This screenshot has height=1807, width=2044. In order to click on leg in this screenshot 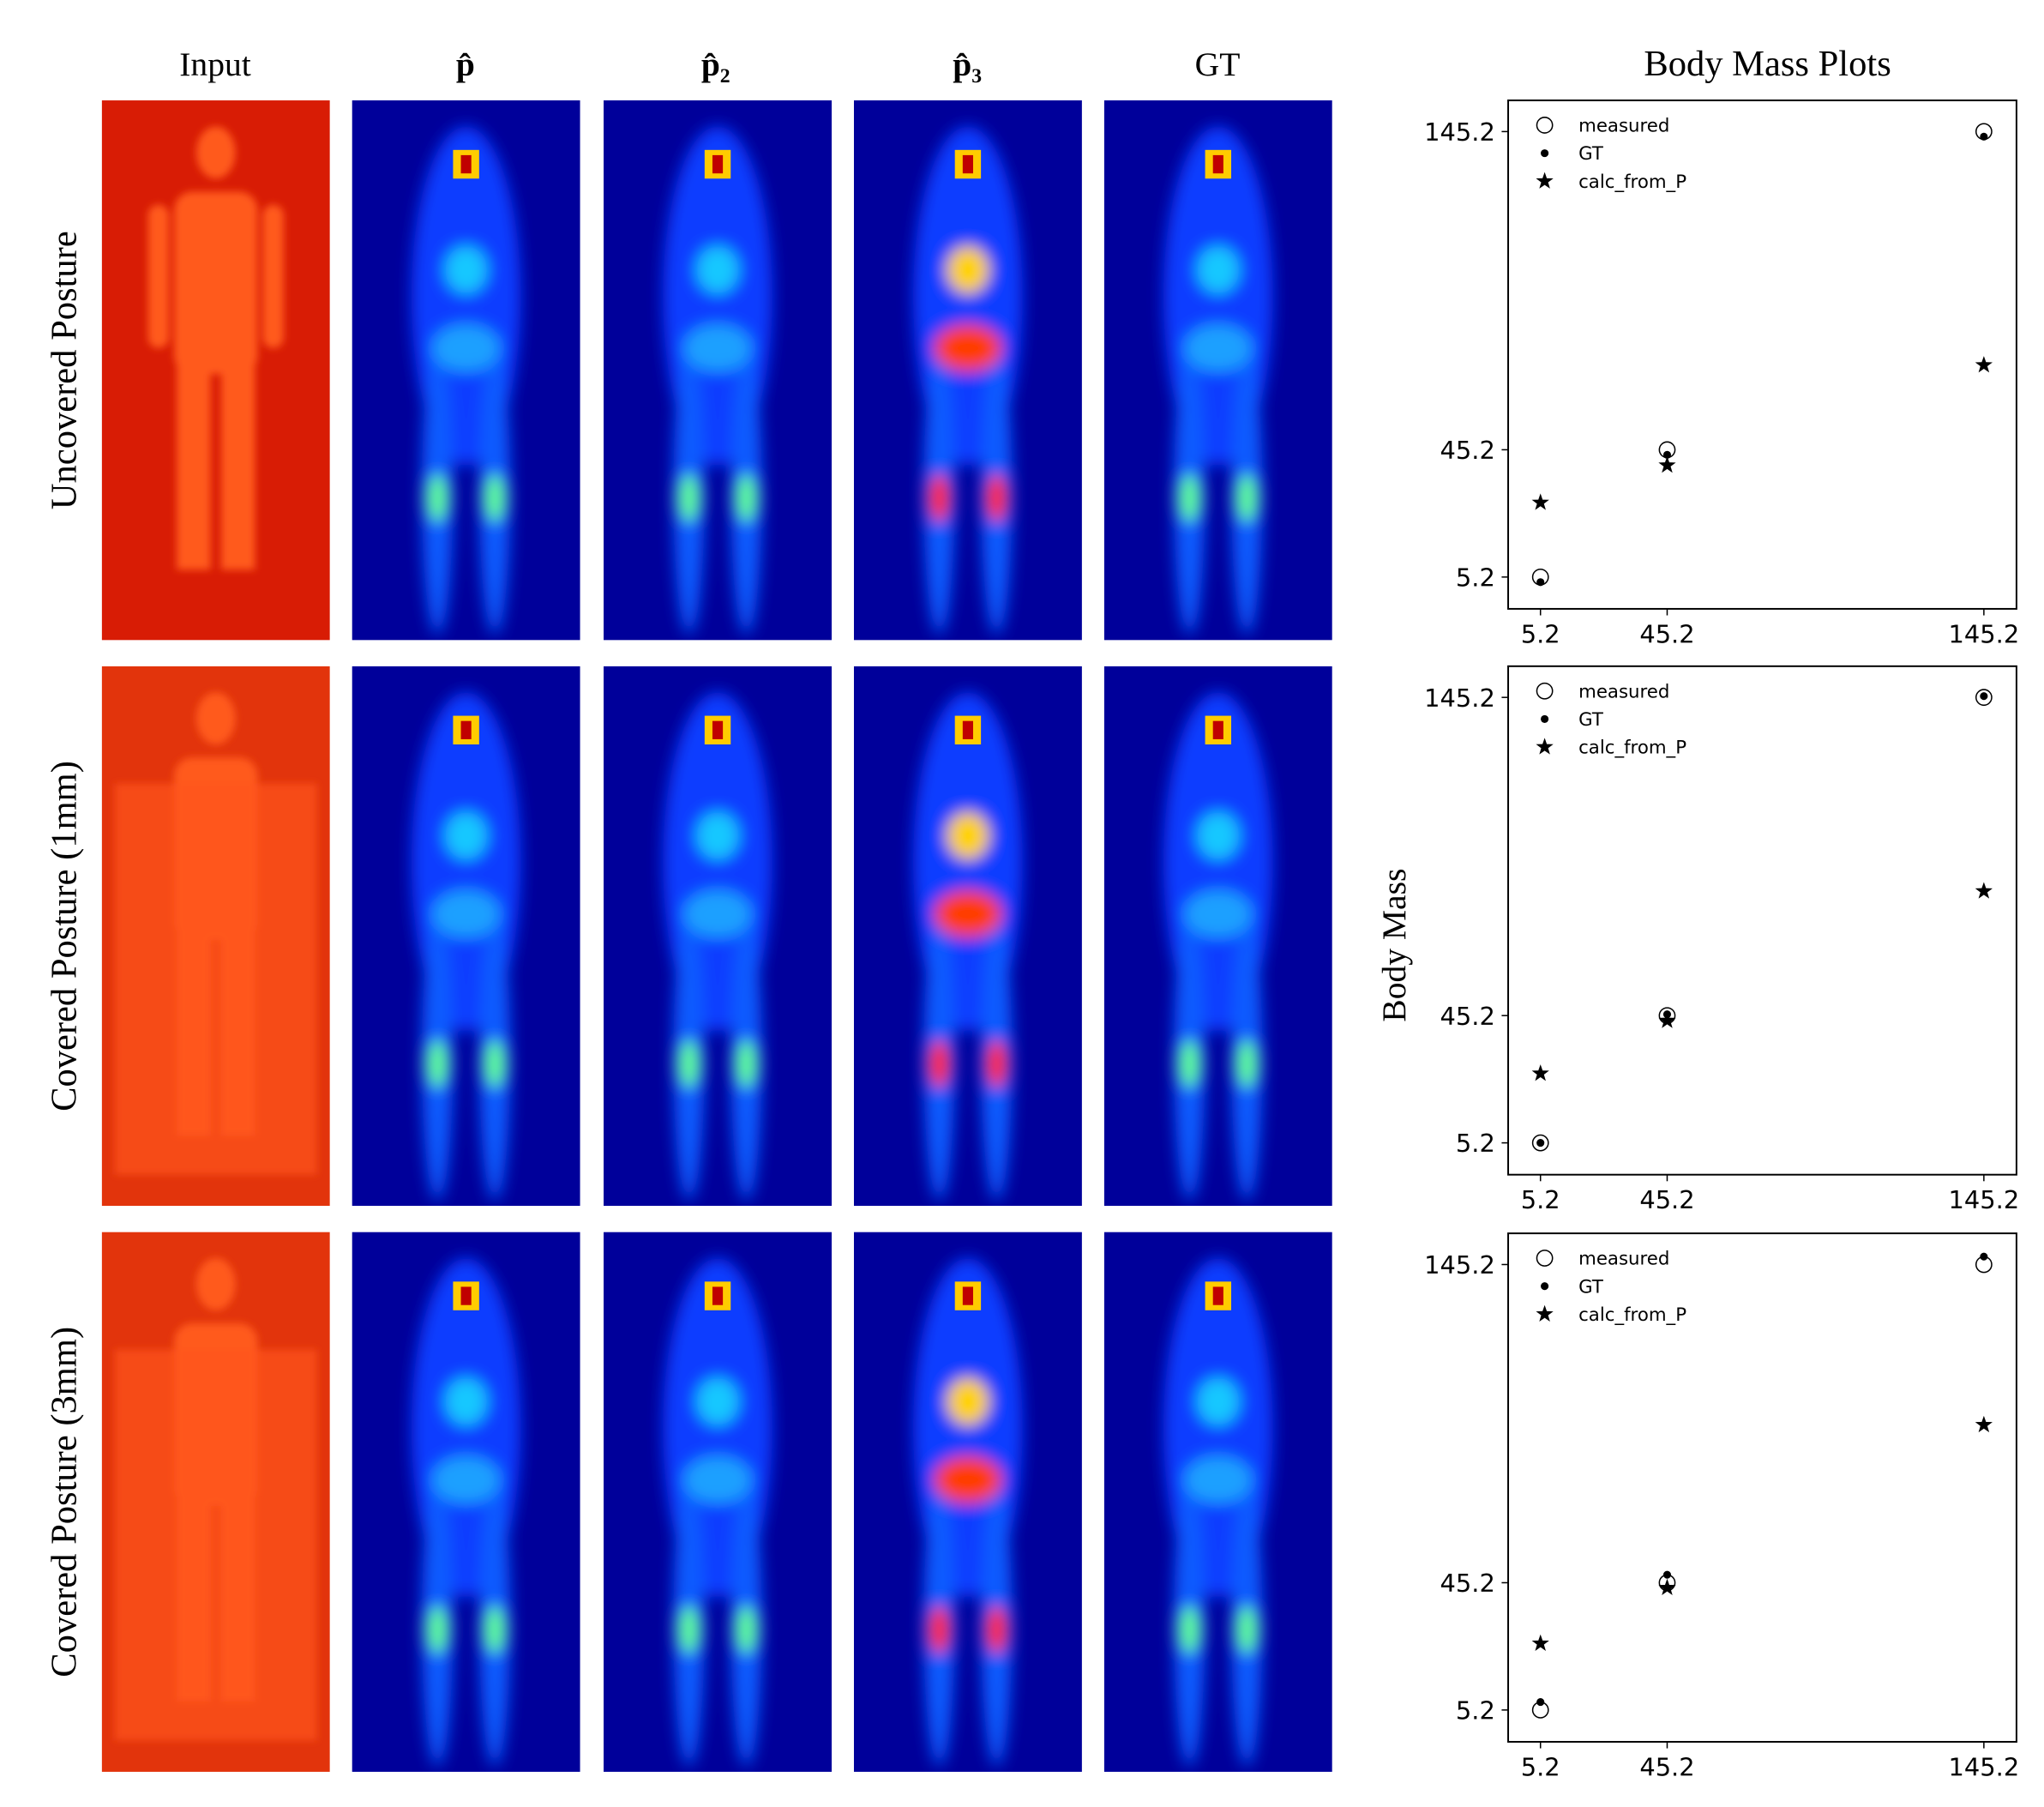, I will do `click(194, 465)`.